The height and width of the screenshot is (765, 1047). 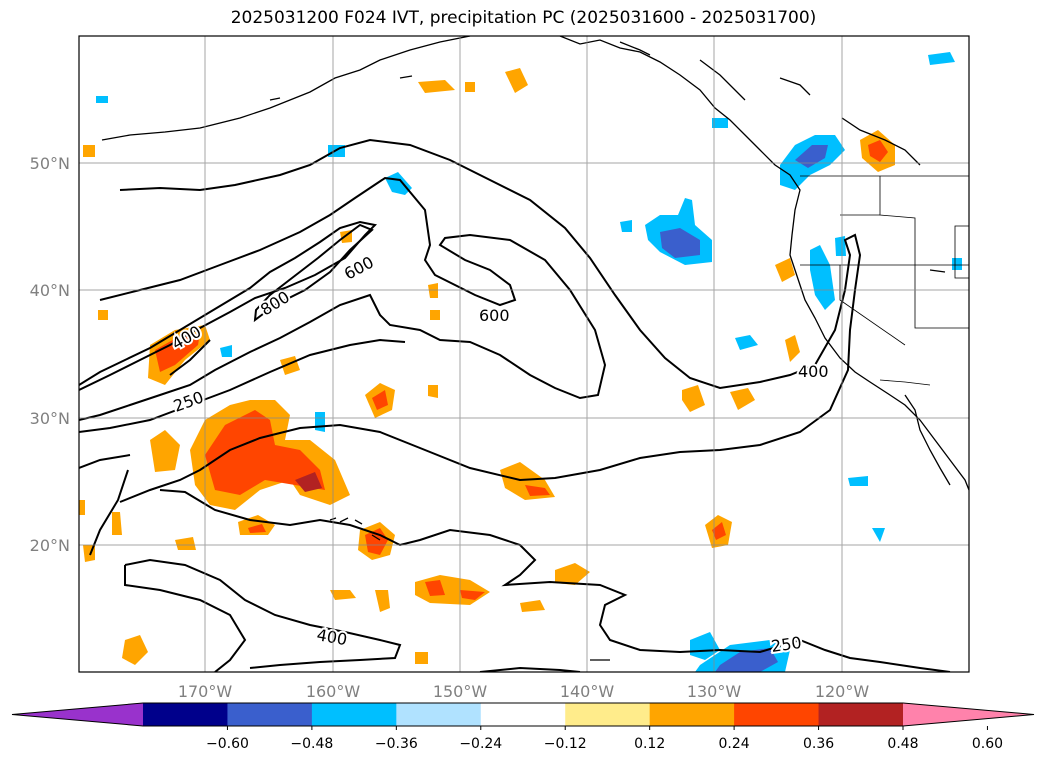 What do you see at coordinates (902, 744) in the screenshot?
I see `colorbar-tick-label: 0.48` at bounding box center [902, 744].